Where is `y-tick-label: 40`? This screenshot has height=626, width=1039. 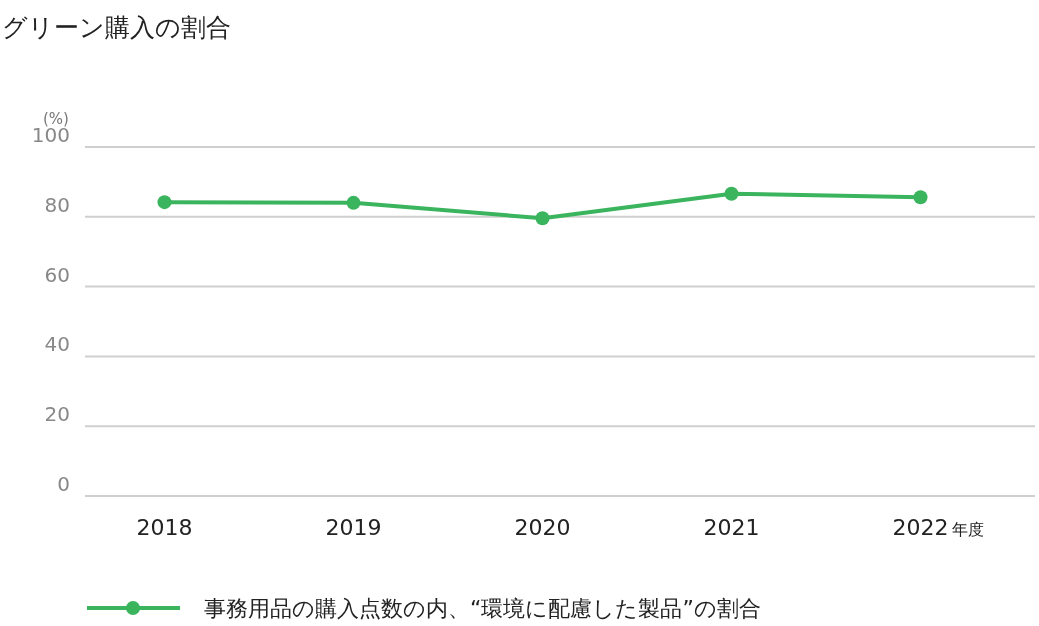
y-tick-label: 40 is located at coordinates (57, 344).